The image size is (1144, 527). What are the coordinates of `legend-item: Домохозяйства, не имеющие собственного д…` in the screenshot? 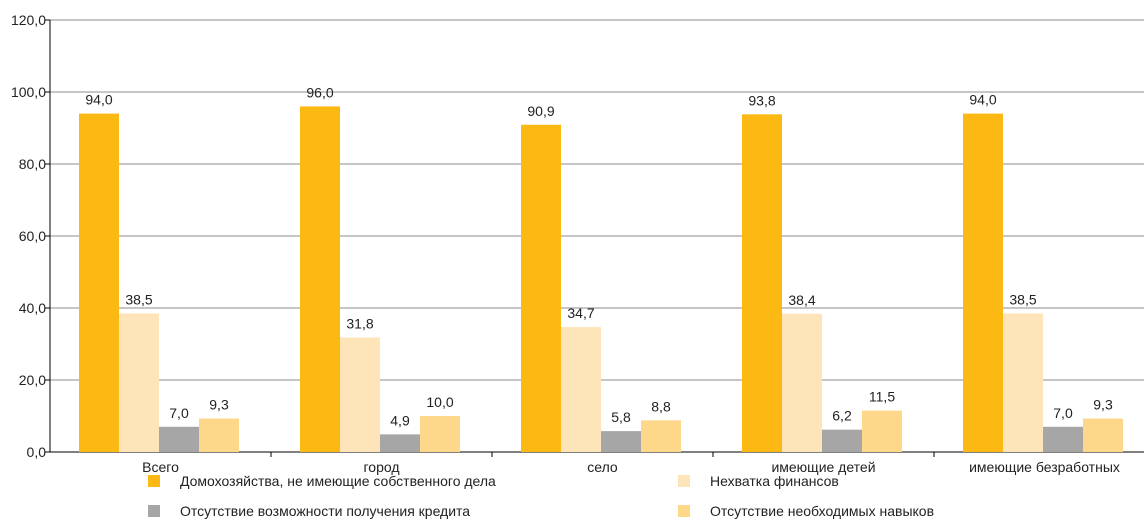 It's located at (322, 481).